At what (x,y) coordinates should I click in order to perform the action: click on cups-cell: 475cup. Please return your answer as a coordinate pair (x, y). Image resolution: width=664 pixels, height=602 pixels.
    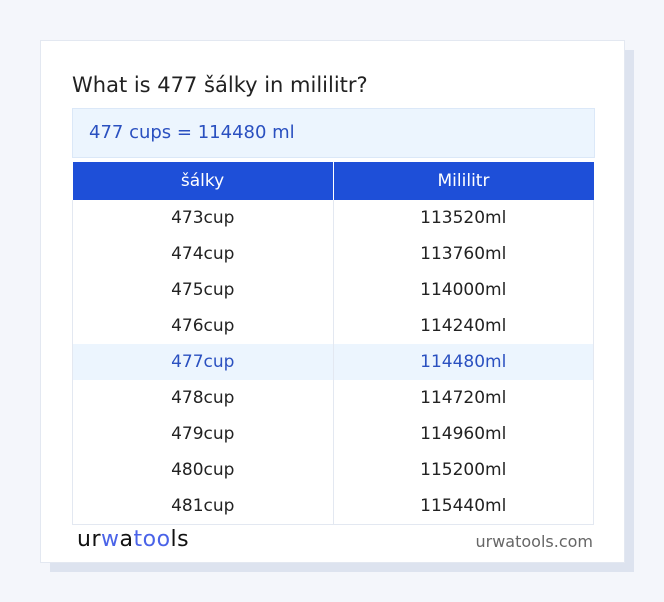
    Looking at the image, I should click on (203, 290).